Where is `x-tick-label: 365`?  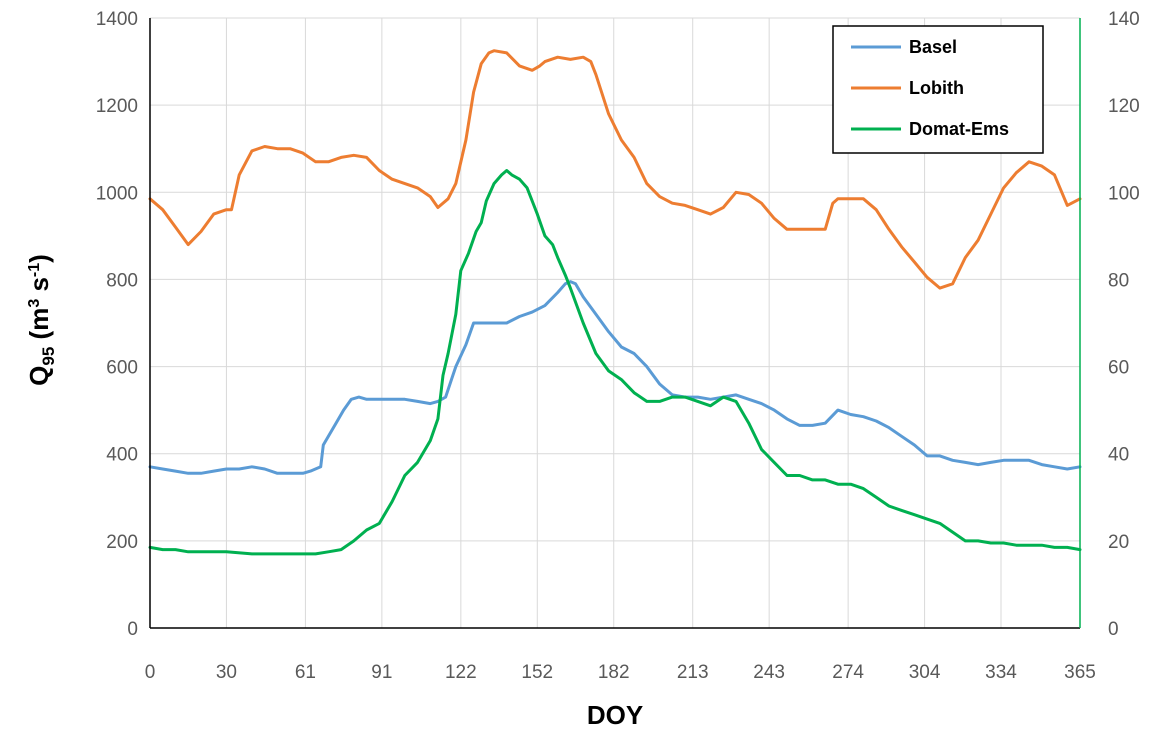
x-tick-label: 365 is located at coordinates (1080, 672).